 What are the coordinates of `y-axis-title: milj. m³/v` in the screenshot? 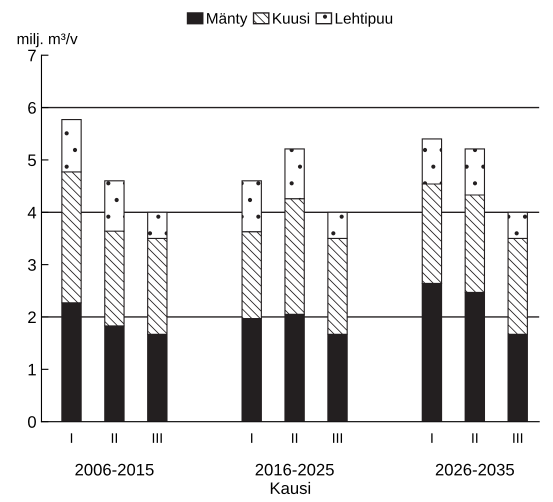 It's located at (48, 40).